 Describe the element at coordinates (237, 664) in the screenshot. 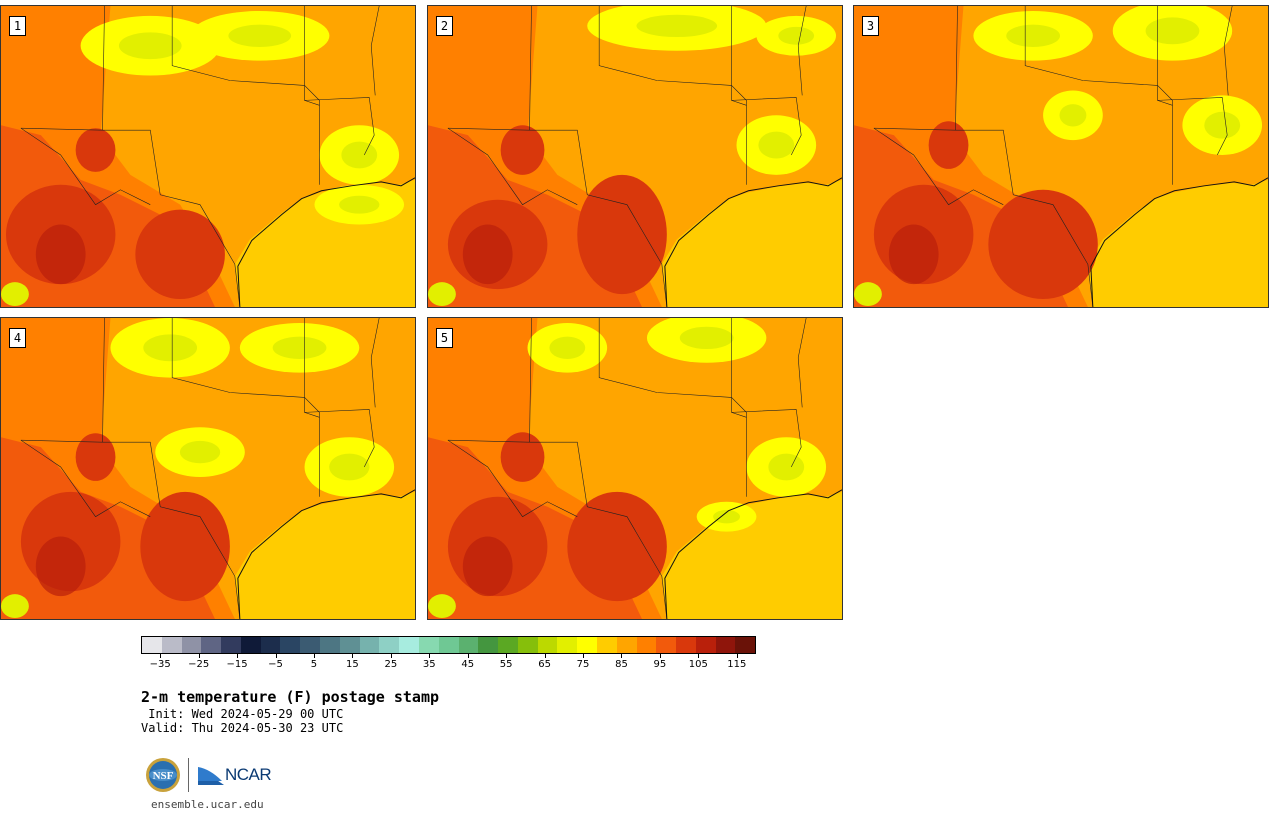

I see `colorbar-tick-label: −15` at that location.